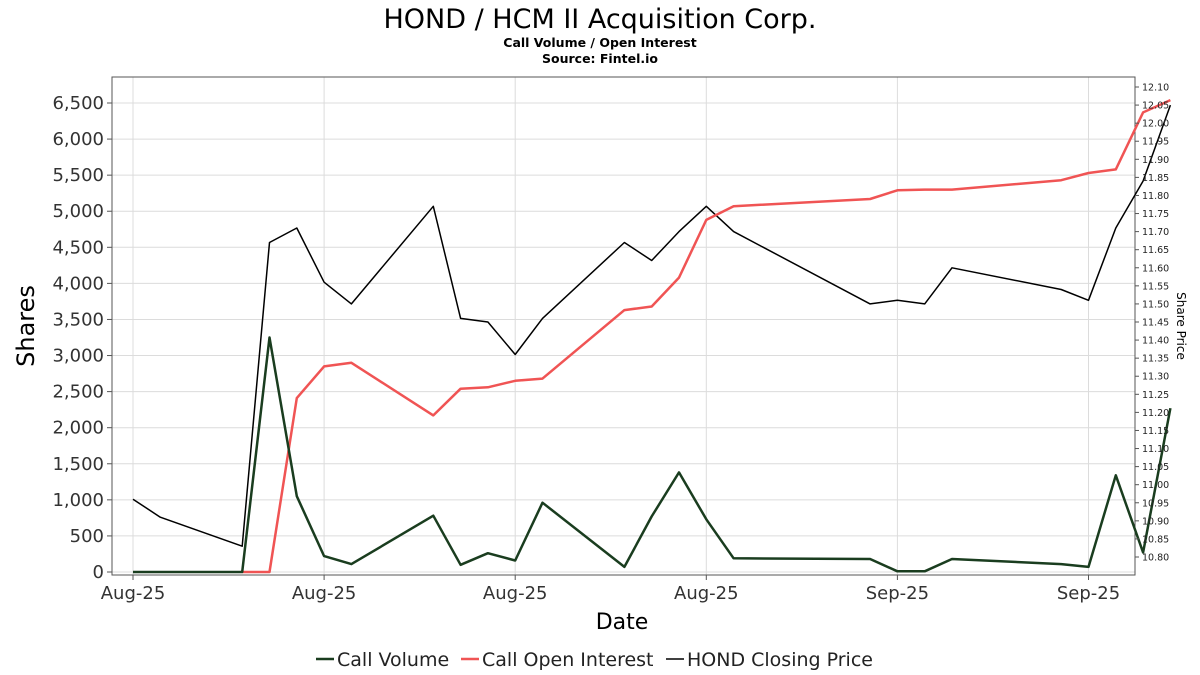  What do you see at coordinates (78, 211) in the screenshot?
I see `y-tick-label: 5,000` at bounding box center [78, 211].